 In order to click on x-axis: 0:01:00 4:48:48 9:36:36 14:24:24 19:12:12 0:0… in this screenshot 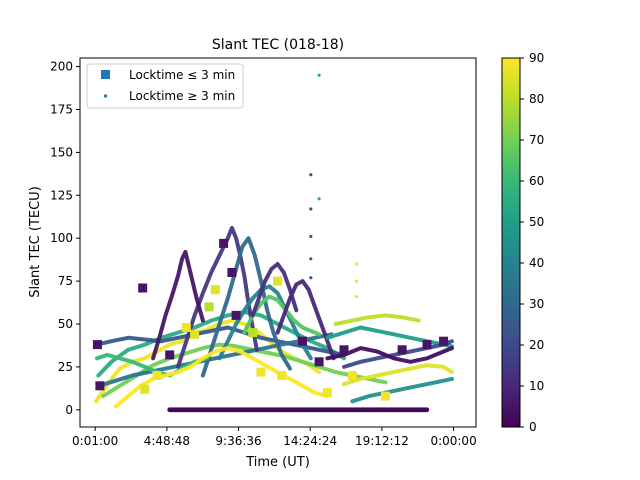, I will do `click(274, 437)`.